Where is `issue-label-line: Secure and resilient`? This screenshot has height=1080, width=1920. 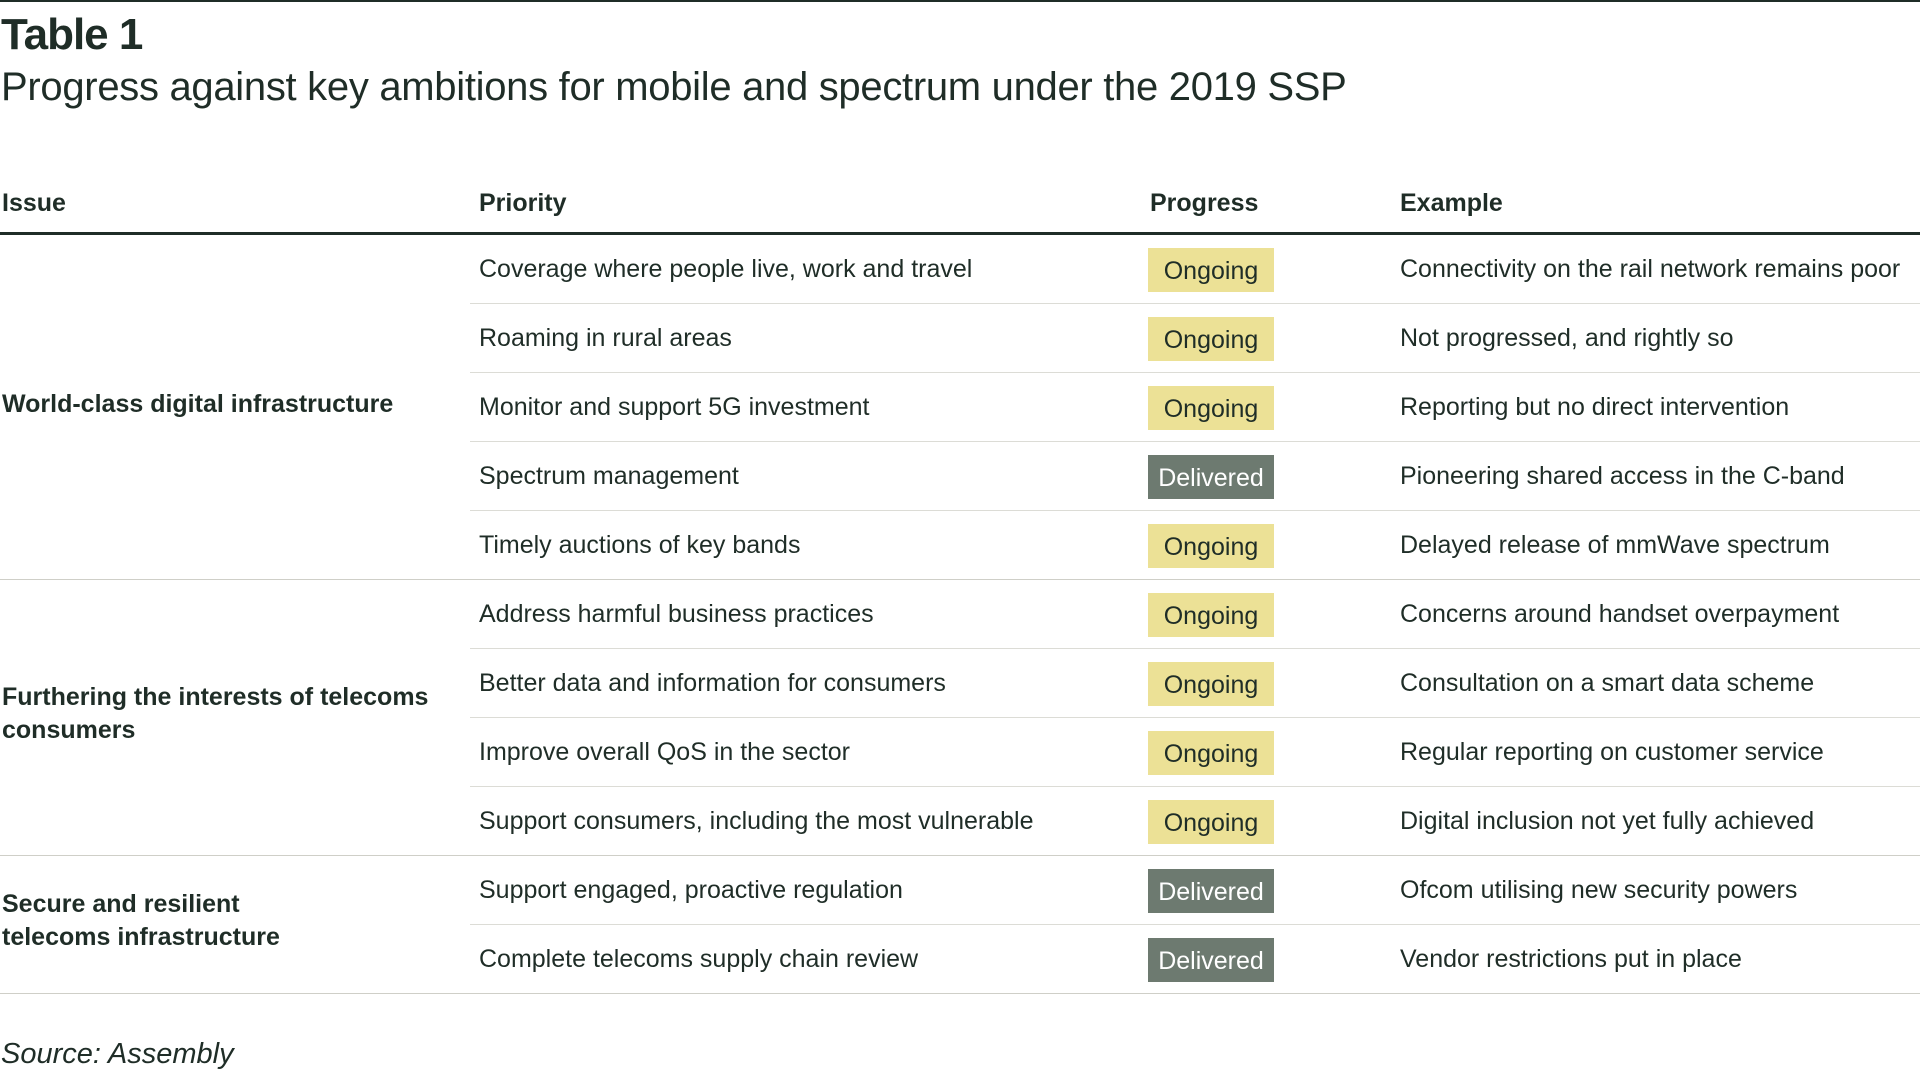 issue-label-line: Secure and resilient is located at coordinates (121, 904).